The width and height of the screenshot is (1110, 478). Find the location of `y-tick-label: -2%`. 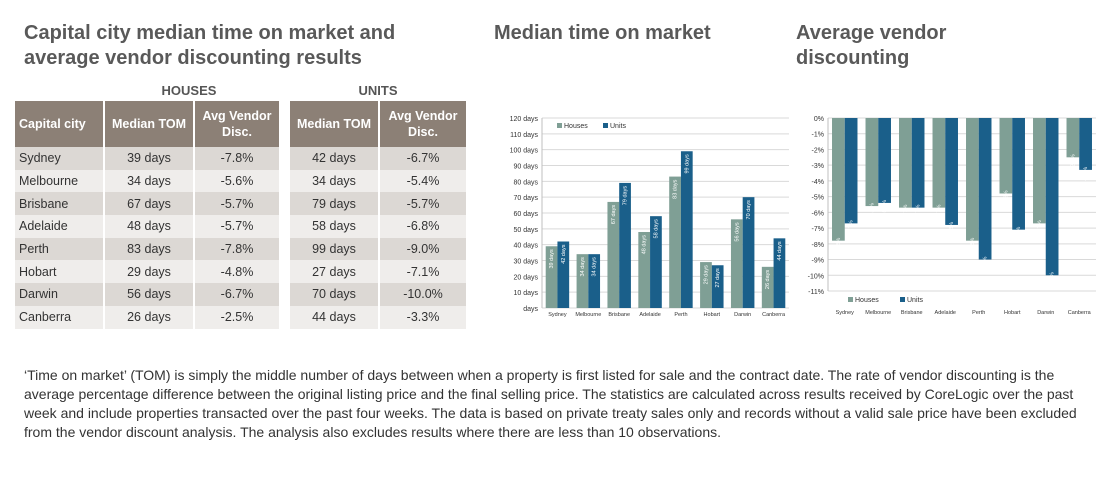

y-tick-label: -2% is located at coordinates (818, 150).